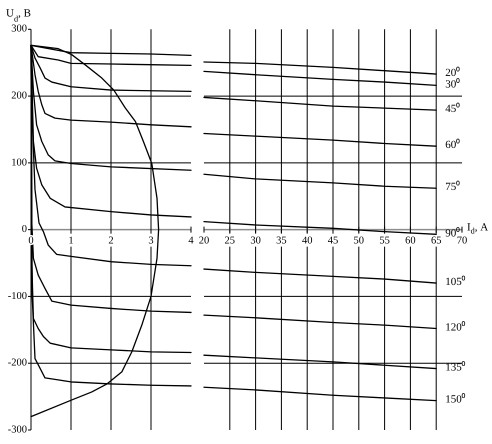 The image size is (492, 444). I want to click on series-label: 135⁰, so click(455, 367).